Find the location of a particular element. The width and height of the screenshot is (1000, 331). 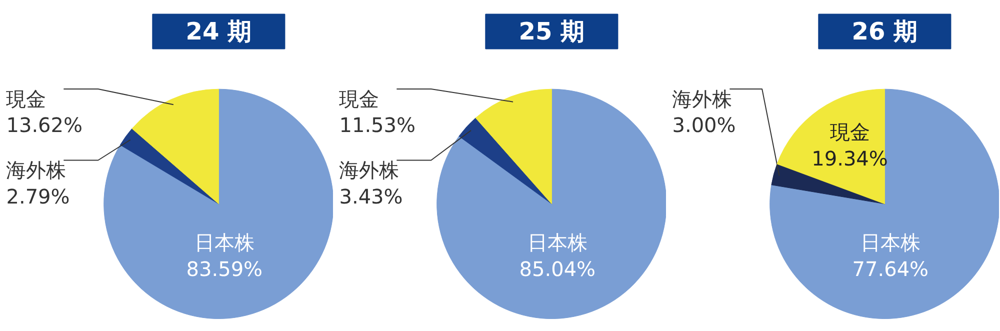

data-label: 83.59% is located at coordinates (224, 268).